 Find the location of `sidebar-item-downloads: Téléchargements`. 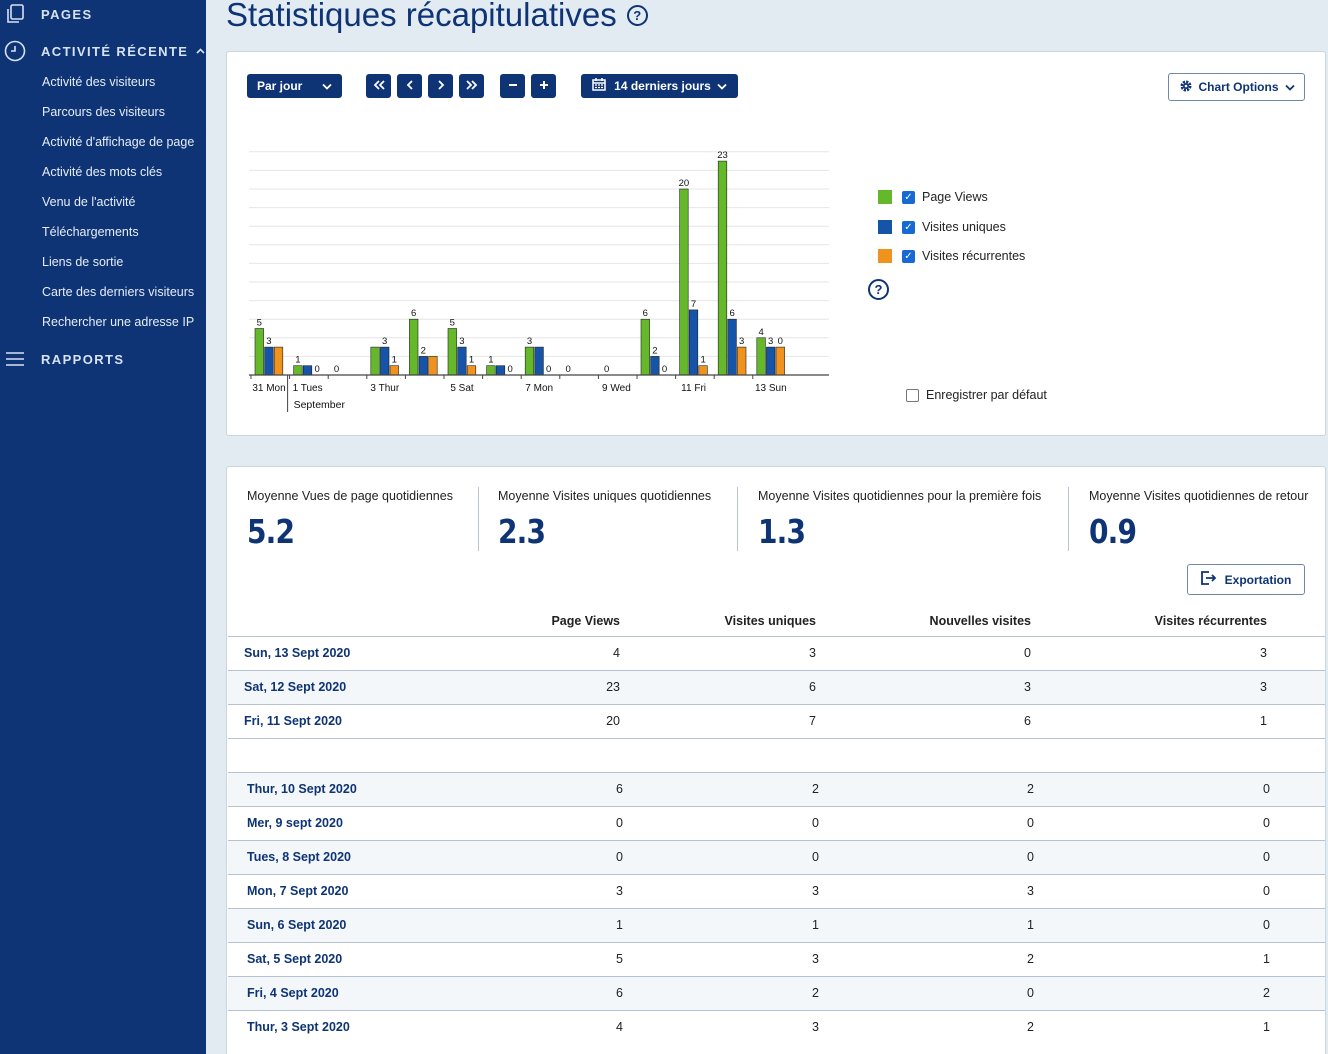

sidebar-item-downloads: Téléchargements is located at coordinates (90, 232).